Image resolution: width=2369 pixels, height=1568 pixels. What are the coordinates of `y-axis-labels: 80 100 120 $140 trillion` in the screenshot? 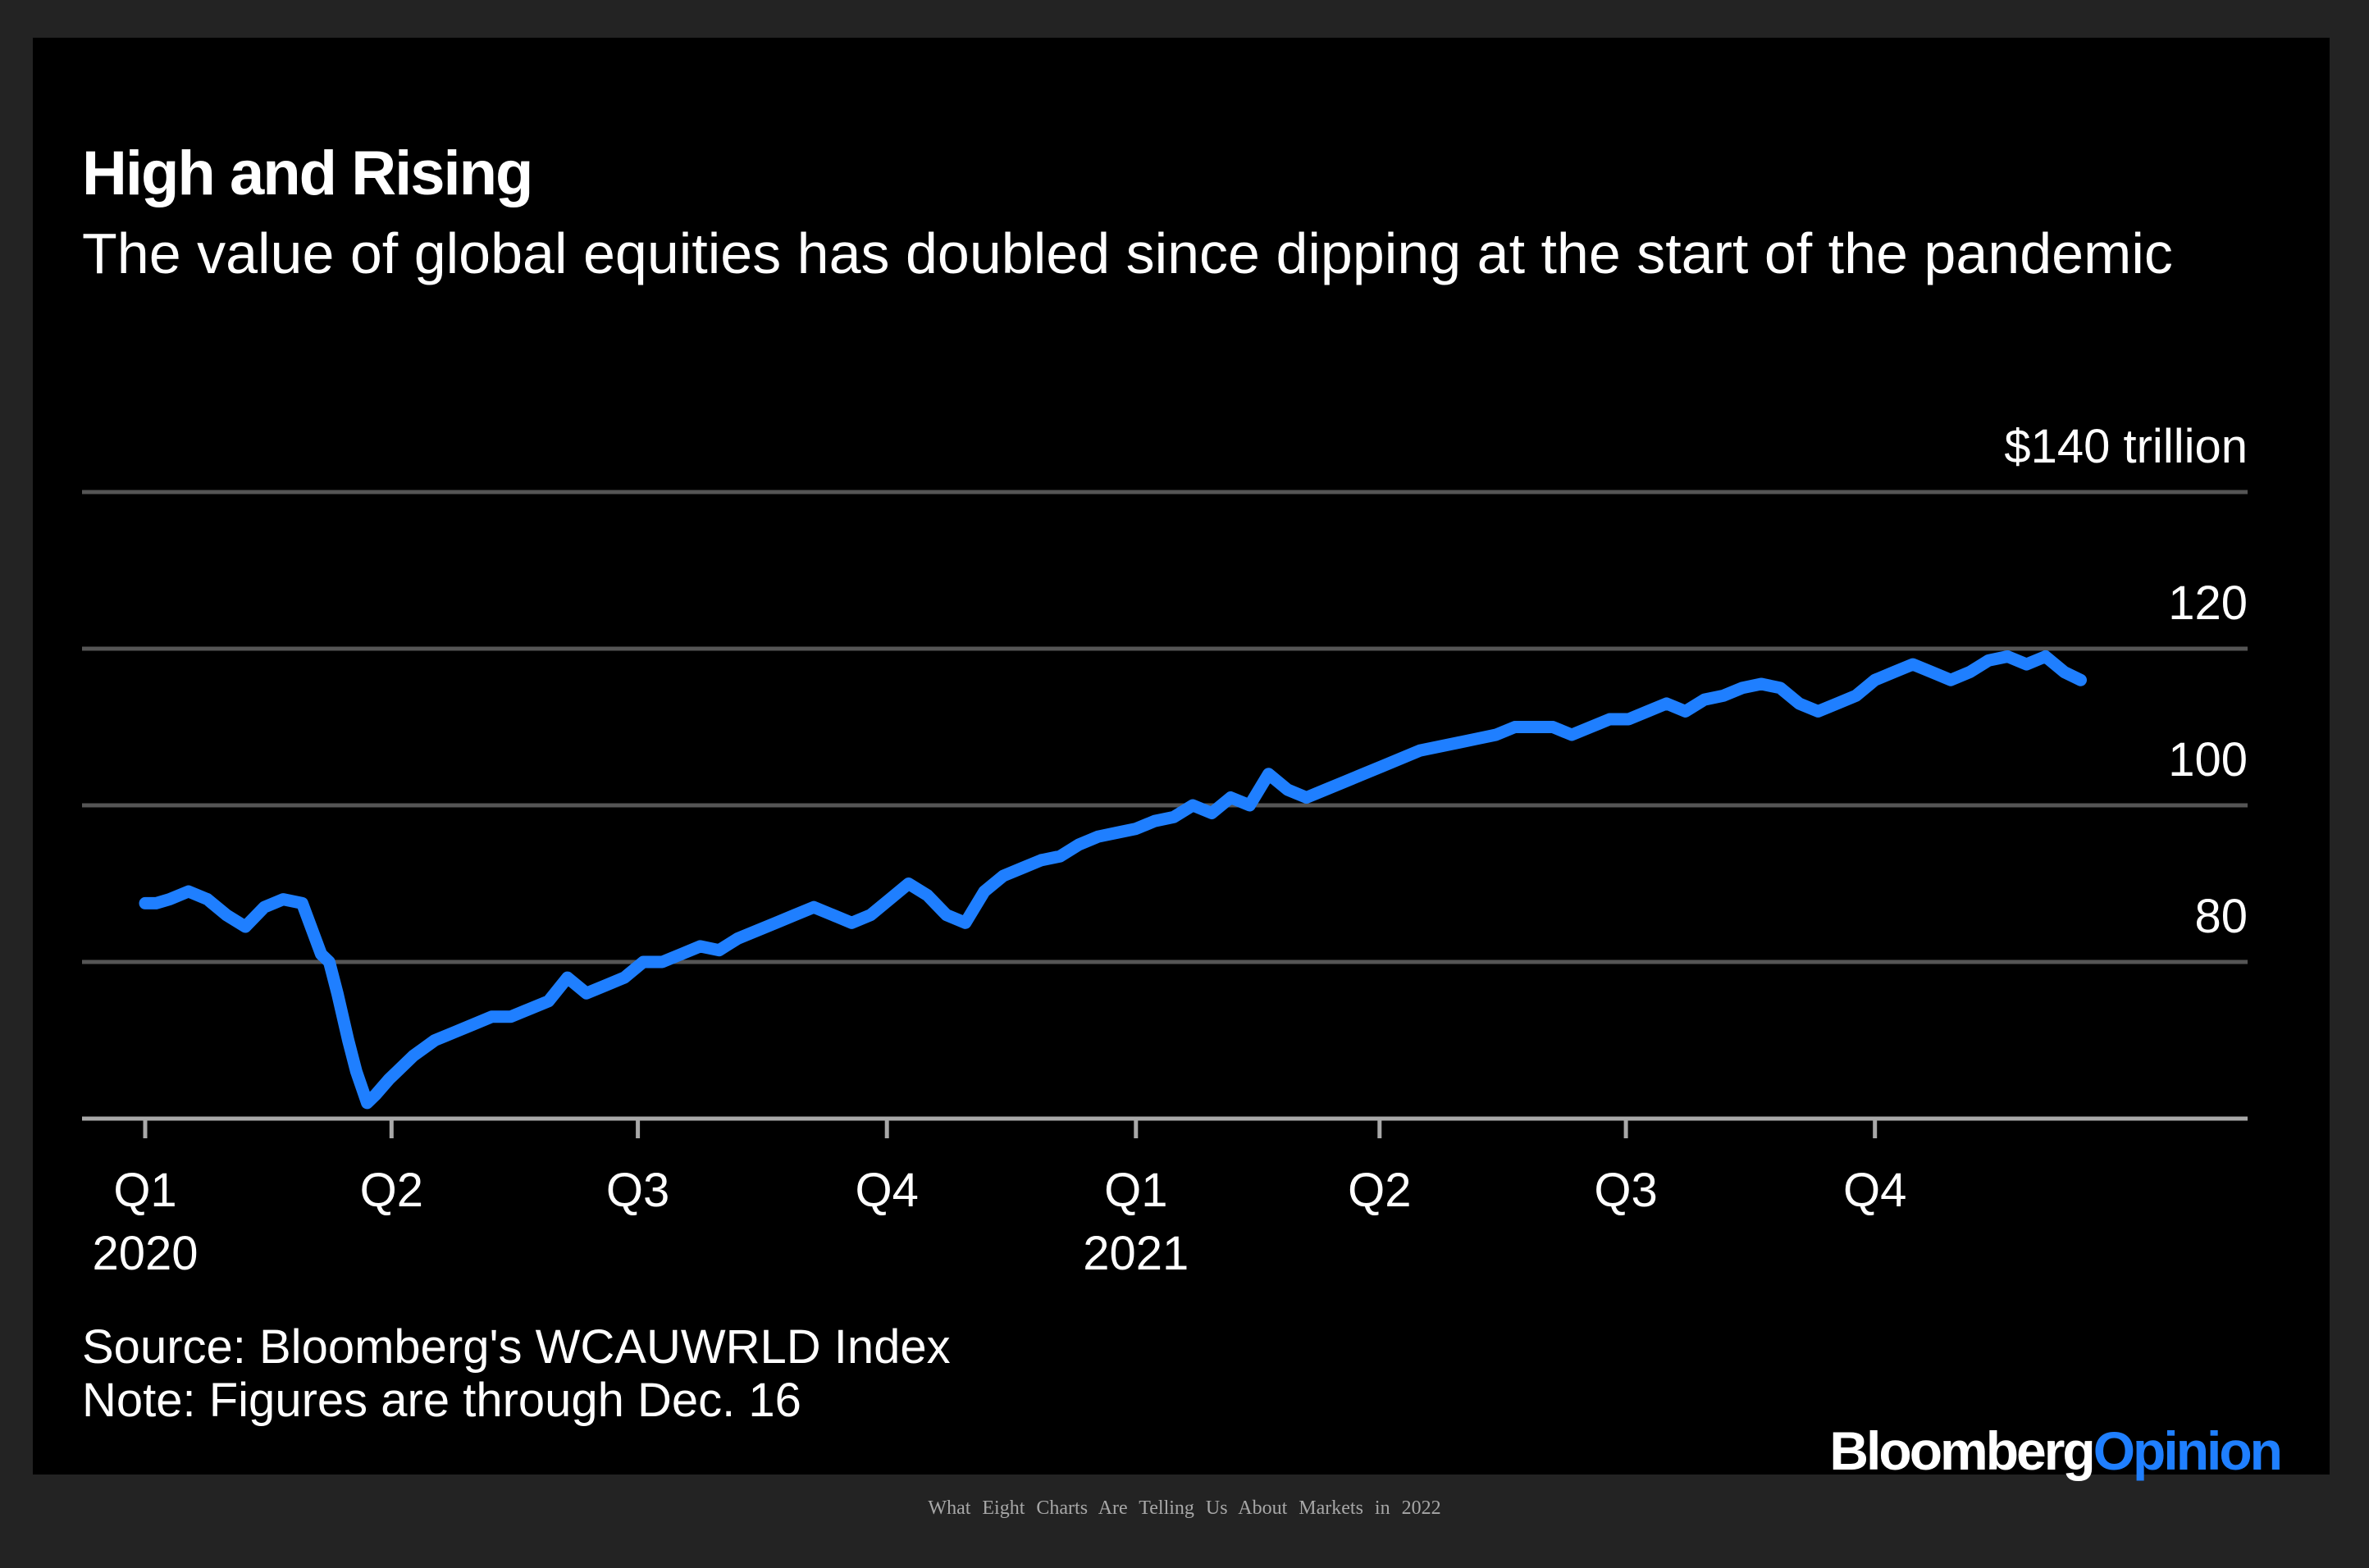 It's located at (2126, 681).